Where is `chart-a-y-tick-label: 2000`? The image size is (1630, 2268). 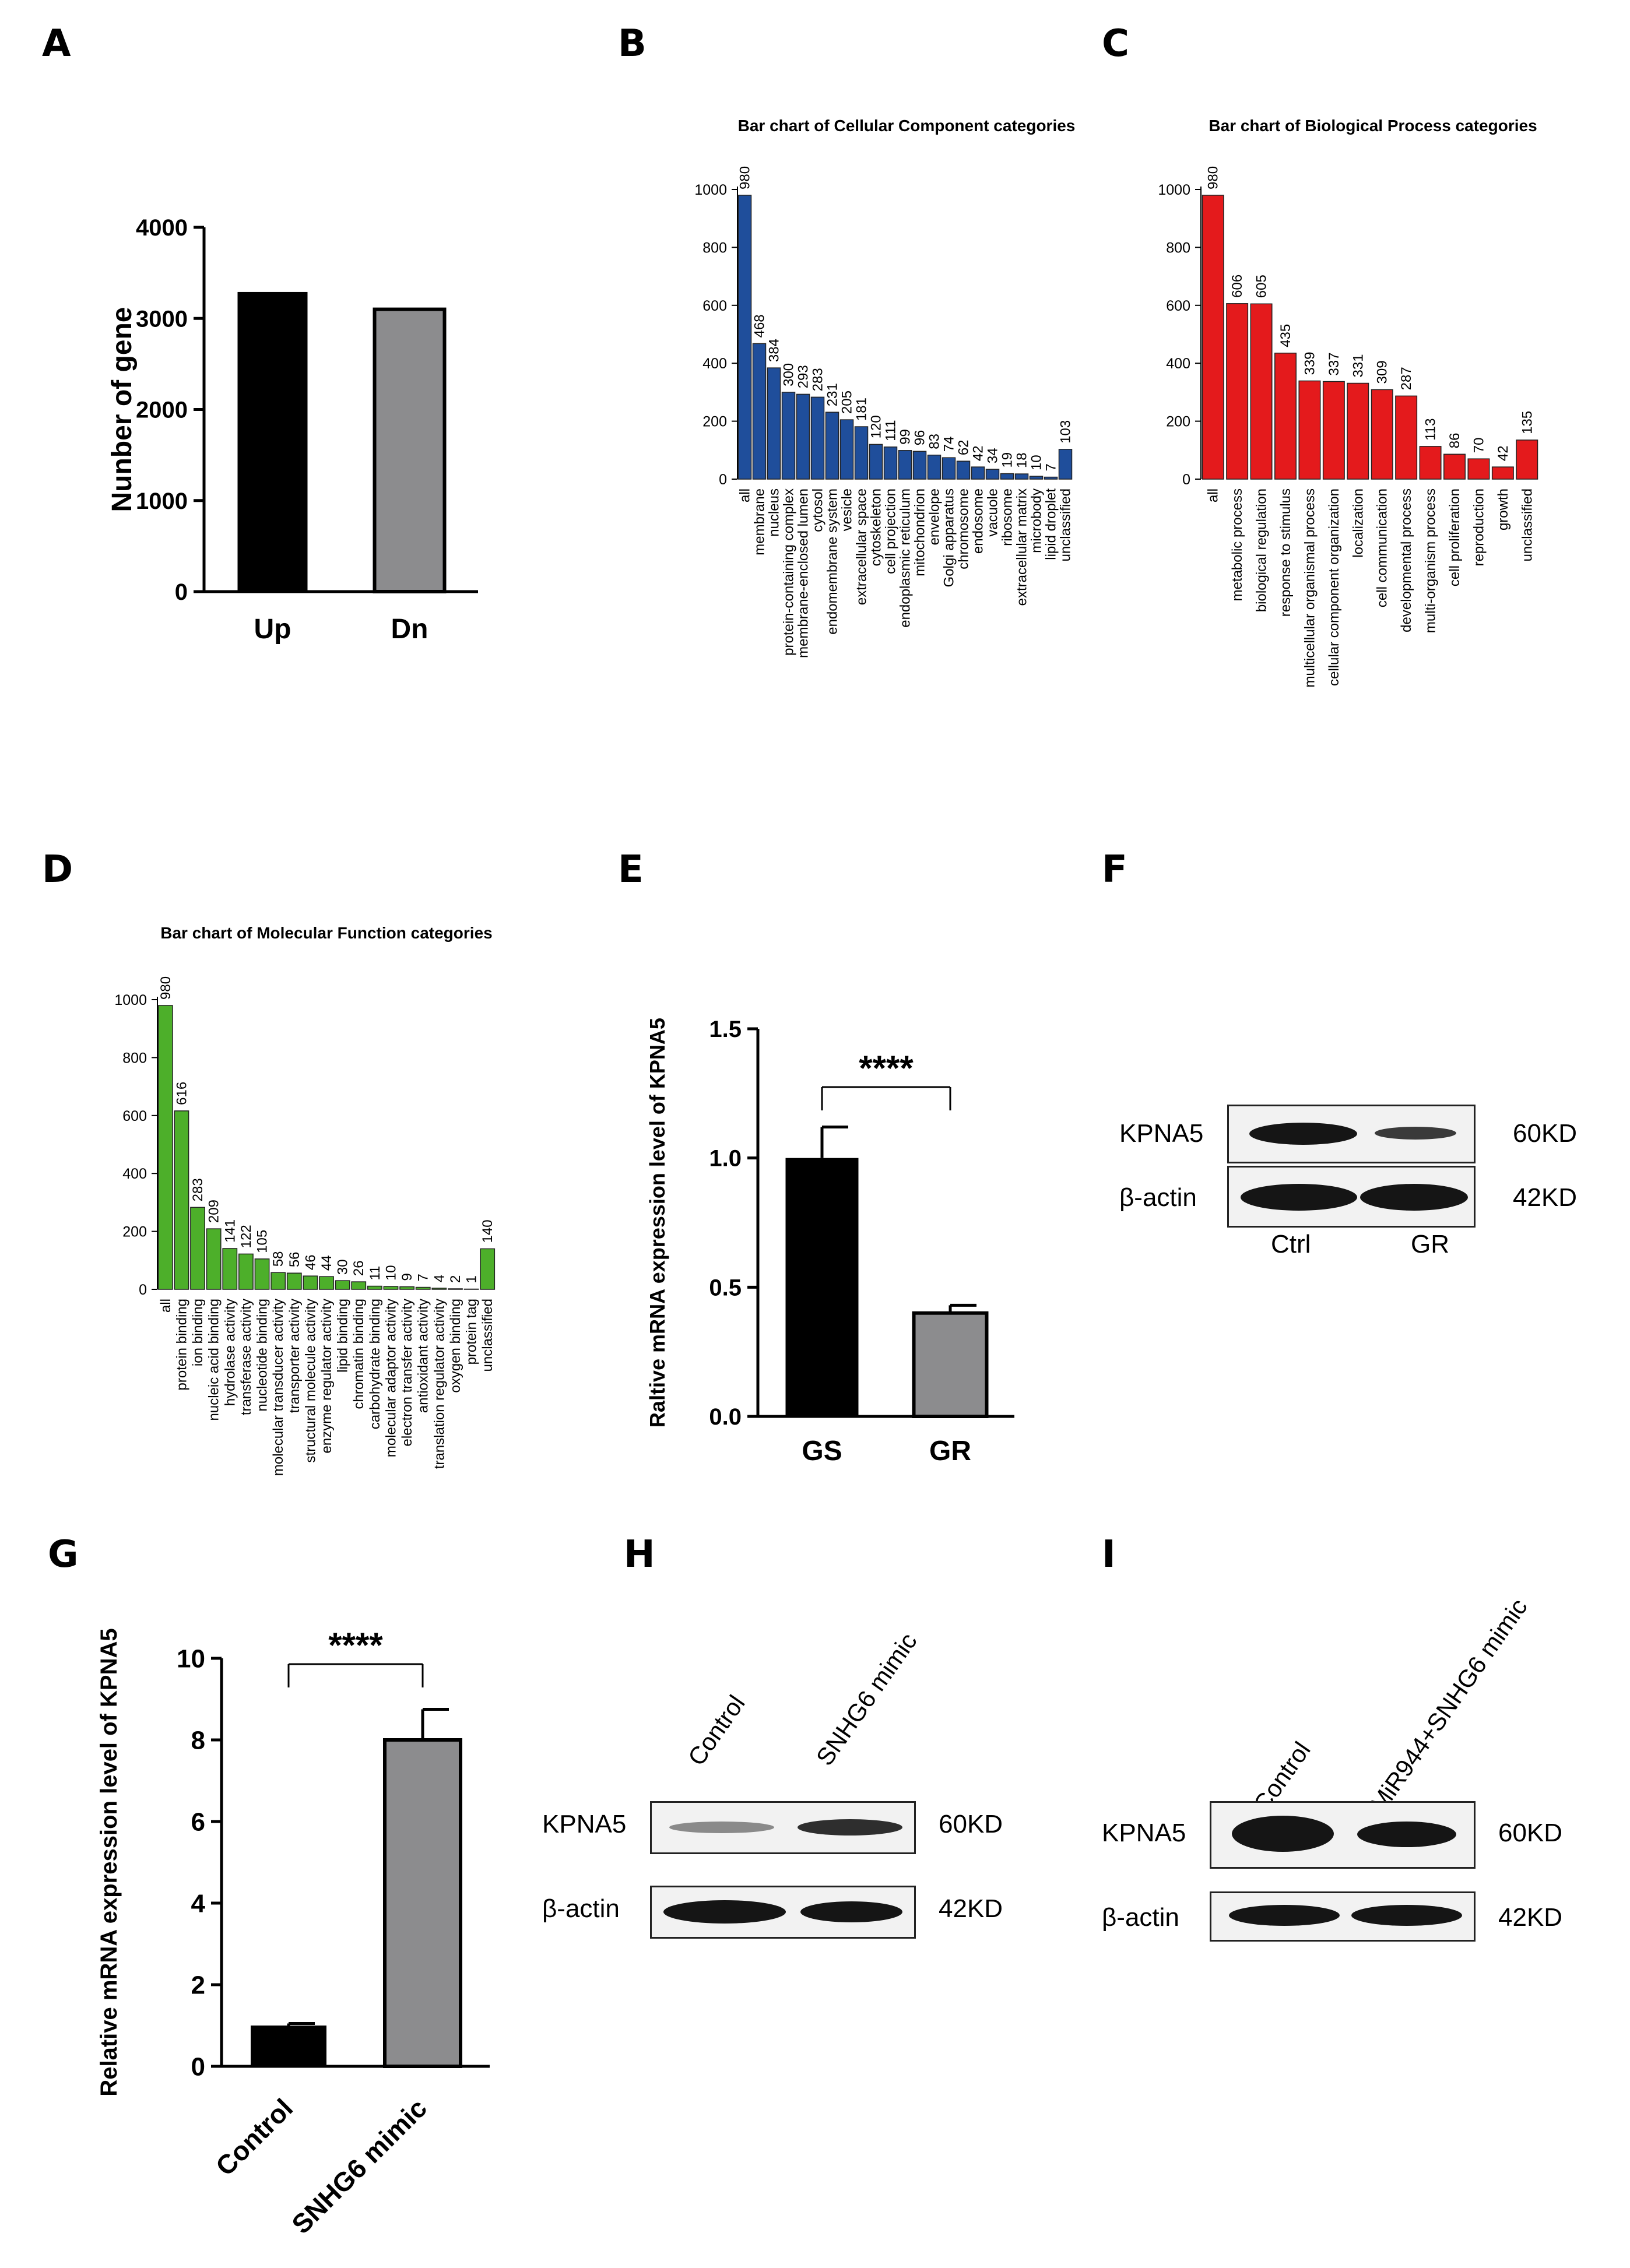
chart-a-y-tick-label: 2000 is located at coordinates (162, 410).